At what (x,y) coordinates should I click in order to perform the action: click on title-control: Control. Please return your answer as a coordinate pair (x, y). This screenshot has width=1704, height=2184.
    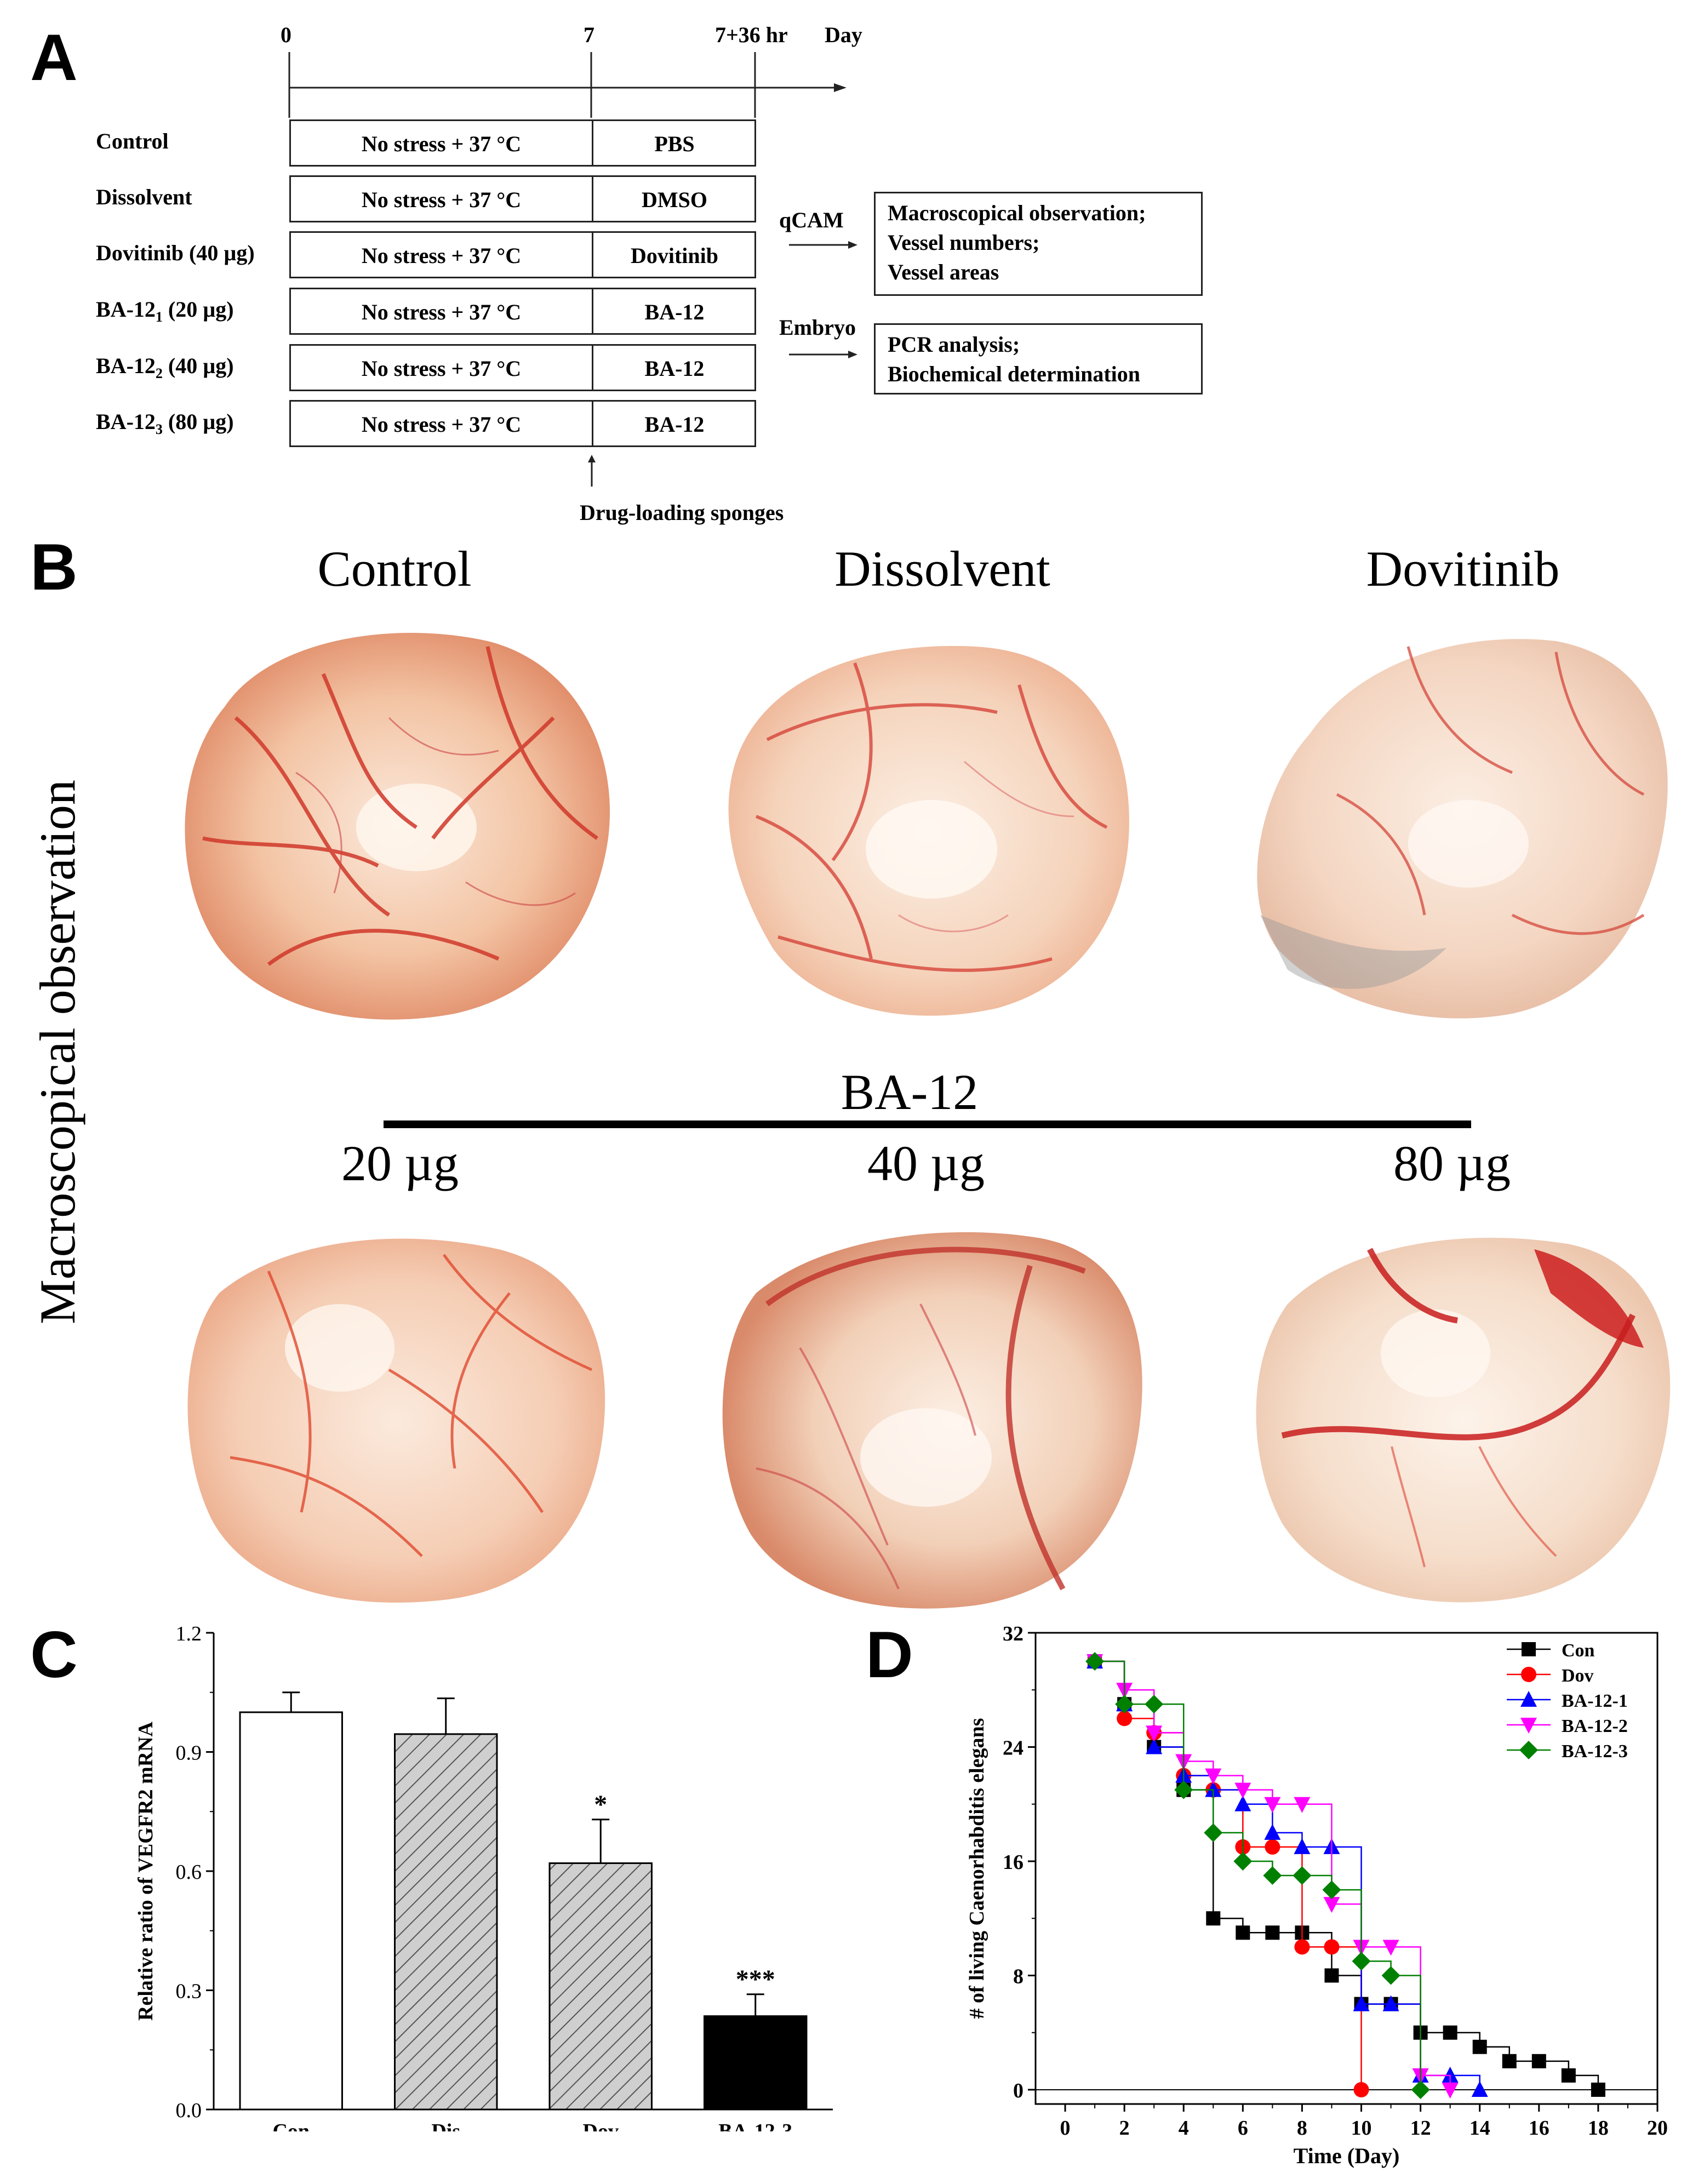
    Looking at the image, I should click on (394, 569).